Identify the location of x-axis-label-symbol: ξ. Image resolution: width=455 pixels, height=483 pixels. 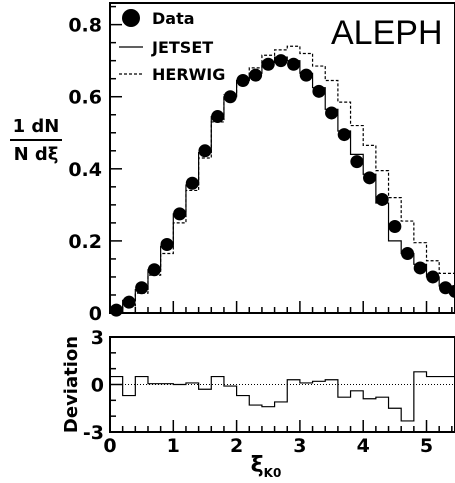
(257, 465).